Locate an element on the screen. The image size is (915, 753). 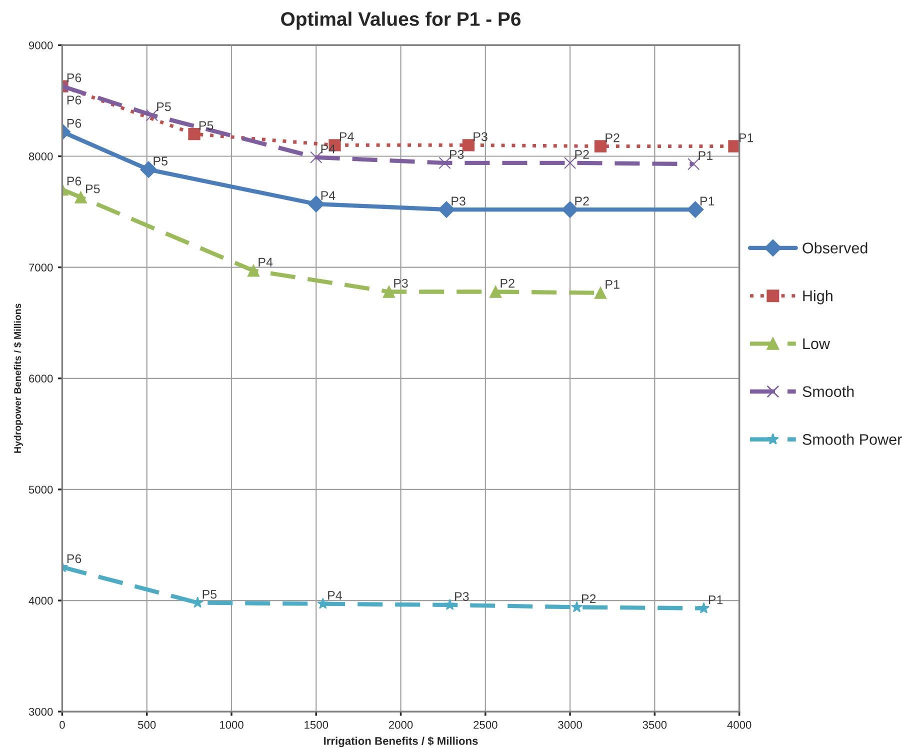
legend-label: Smooth is located at coordinates (828, 392).